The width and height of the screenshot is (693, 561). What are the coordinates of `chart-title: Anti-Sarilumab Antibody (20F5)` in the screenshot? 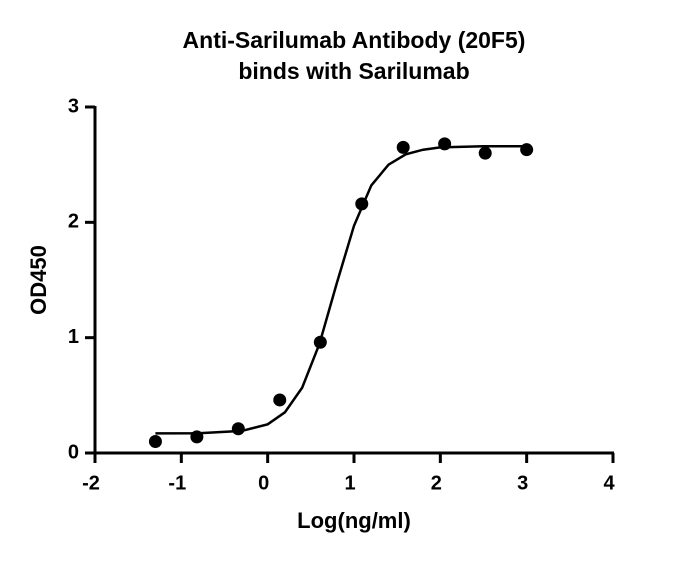 It's located at (354, 40).